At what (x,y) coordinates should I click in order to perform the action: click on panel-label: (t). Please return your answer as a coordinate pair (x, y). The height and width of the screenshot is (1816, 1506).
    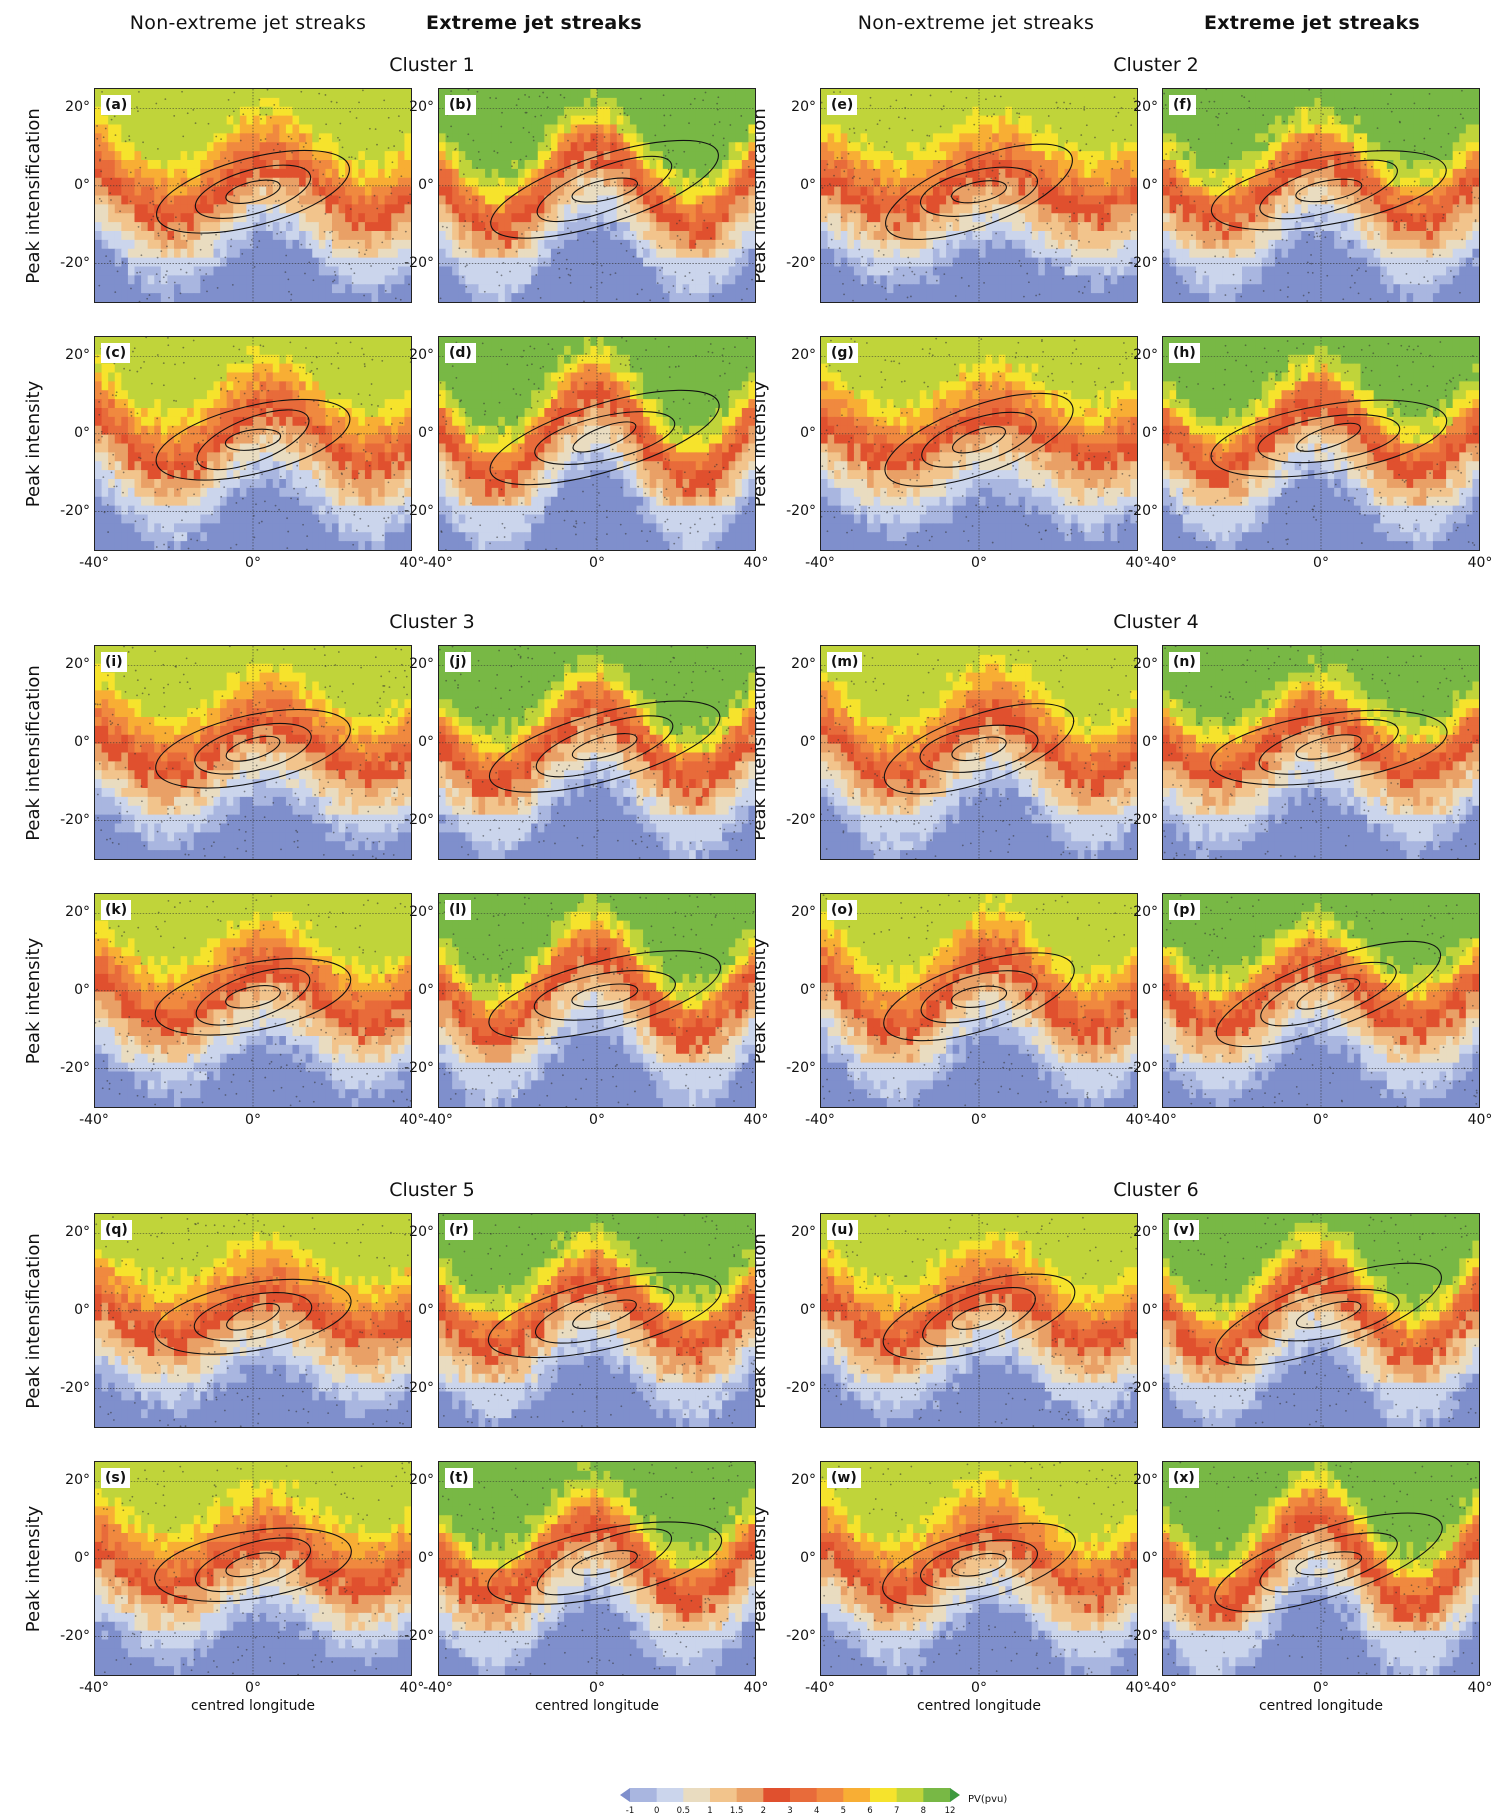
    Looking at the image, I should click on (459, 1478).